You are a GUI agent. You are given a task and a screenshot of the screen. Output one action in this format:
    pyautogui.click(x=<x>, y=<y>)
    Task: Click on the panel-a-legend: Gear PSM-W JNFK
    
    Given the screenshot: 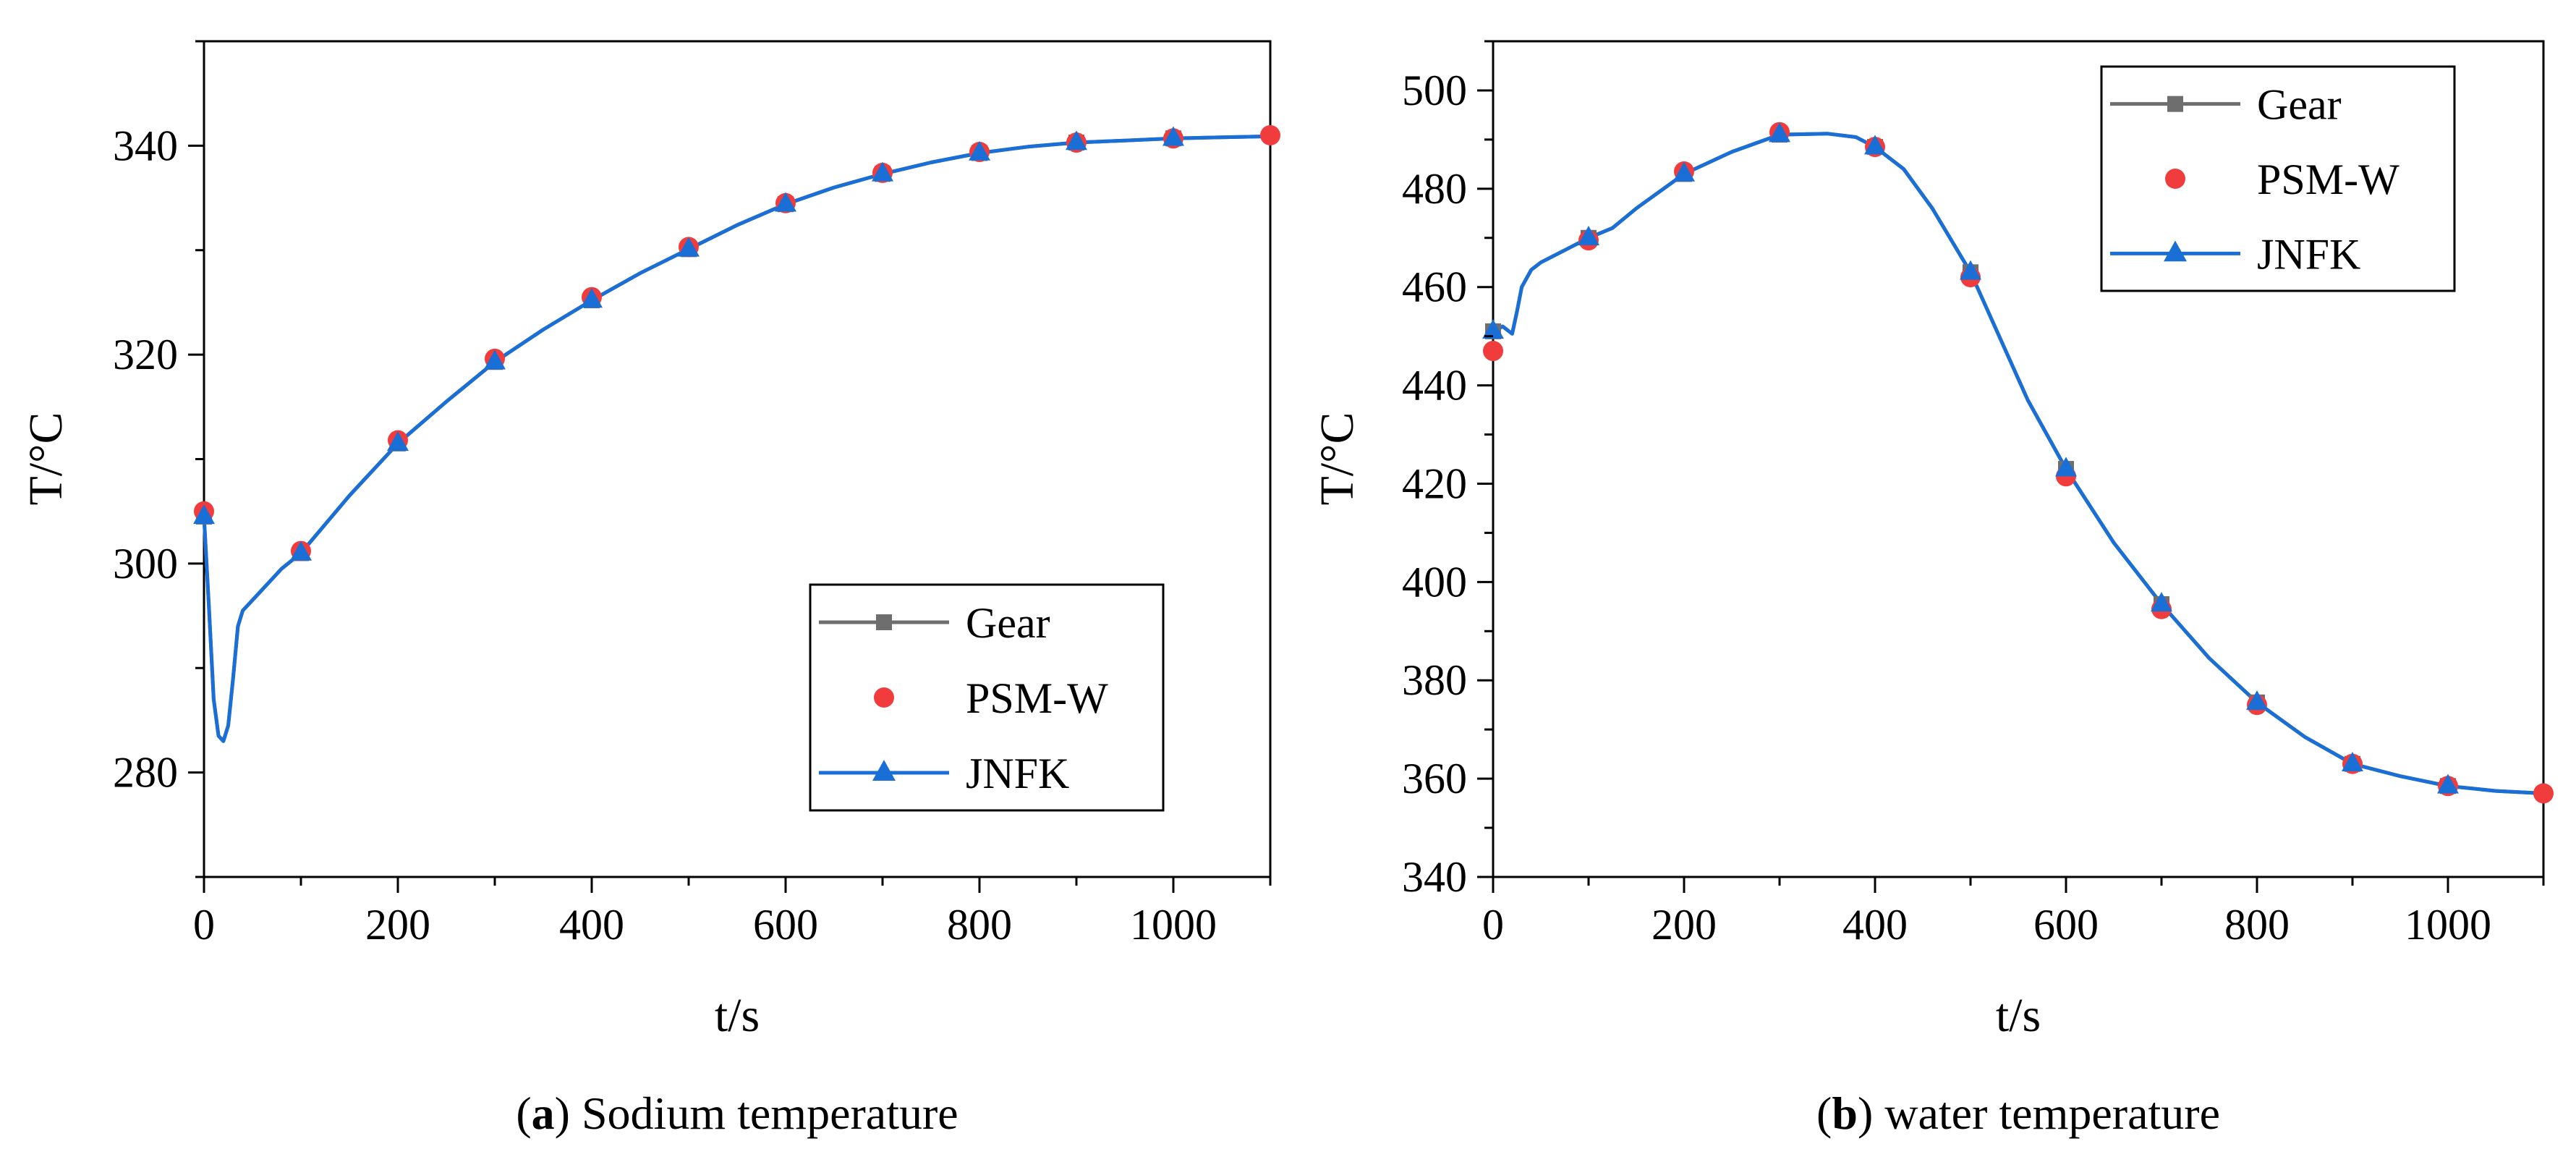 What is the action you would take?
    pyautogui.click(x=987, y=697)
    